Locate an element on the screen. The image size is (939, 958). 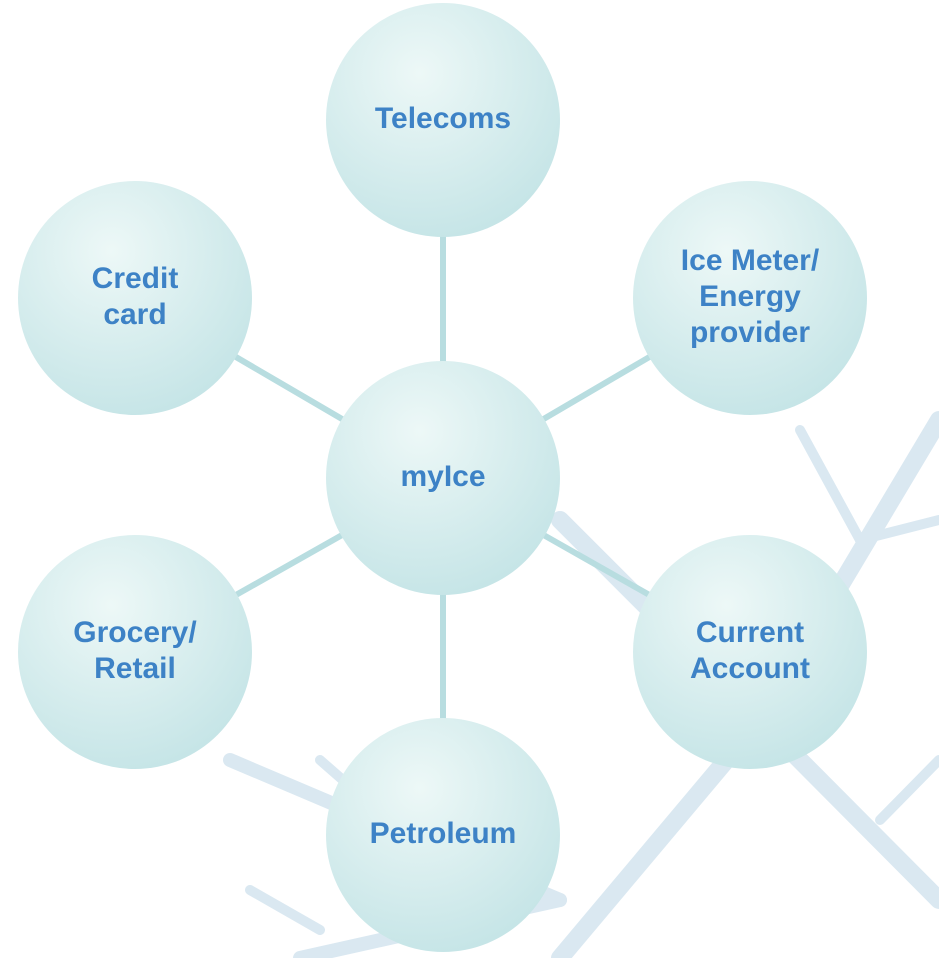
node-label: card is located at coordinates (134, 314).